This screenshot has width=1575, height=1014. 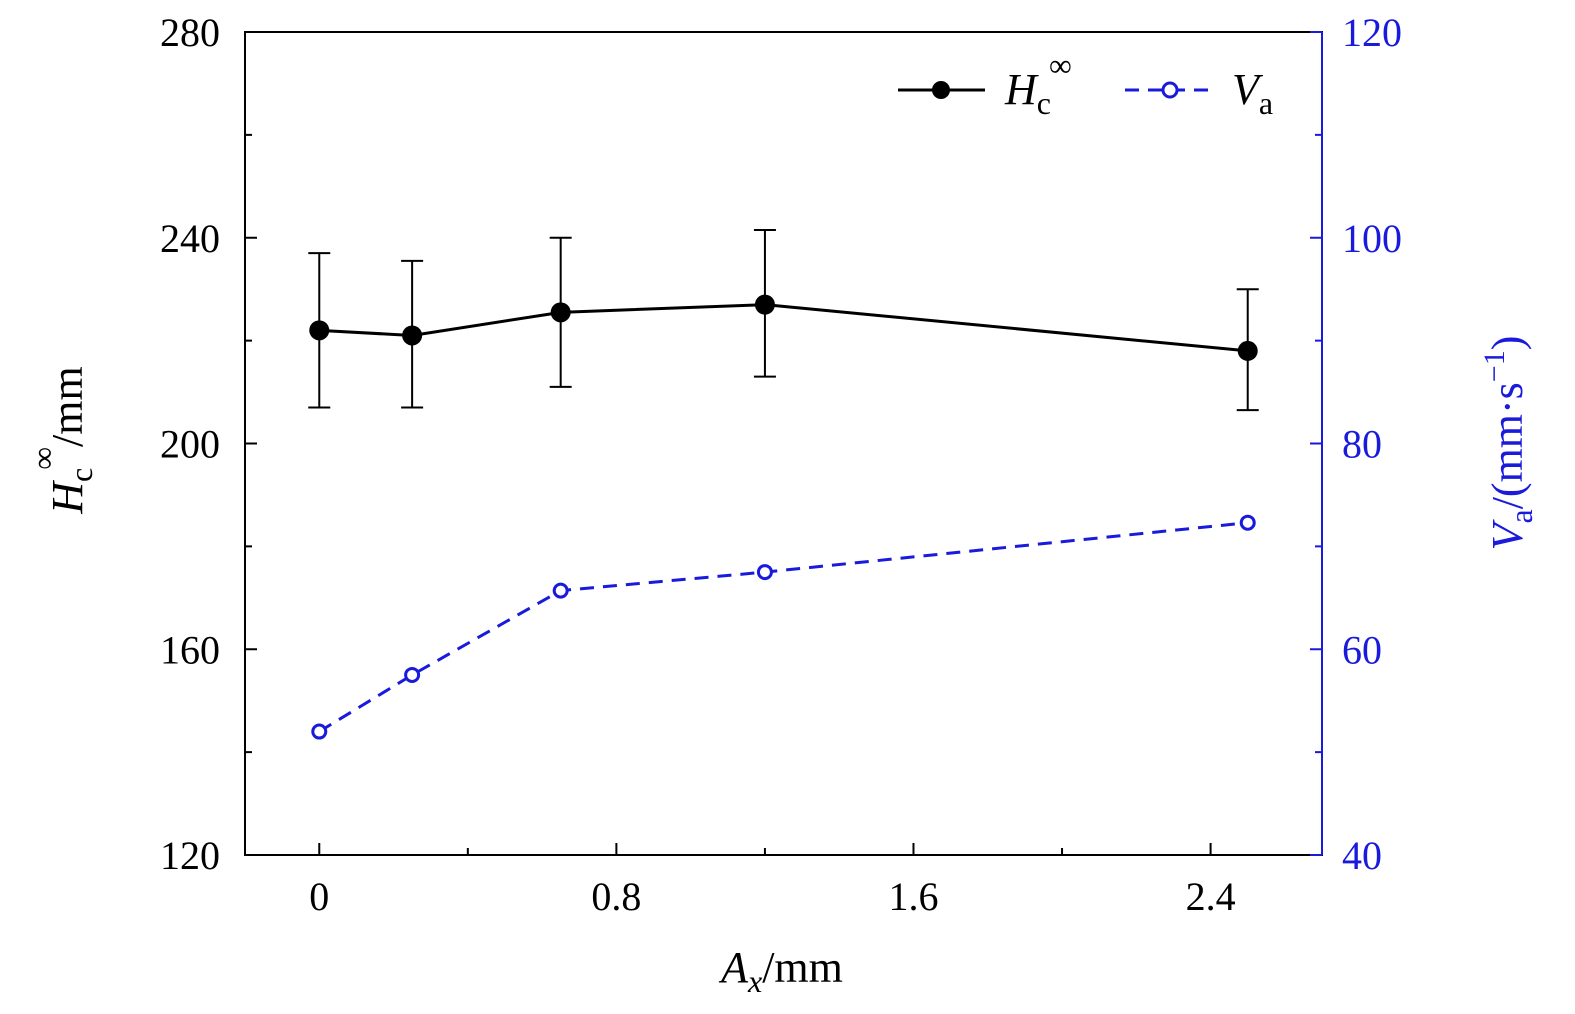 What do you see at coordinates (1508, 443) in the screenshot?
I see `y-right-axis-label: Va/(mm·s−1)` at bounding box center [1508, 443].